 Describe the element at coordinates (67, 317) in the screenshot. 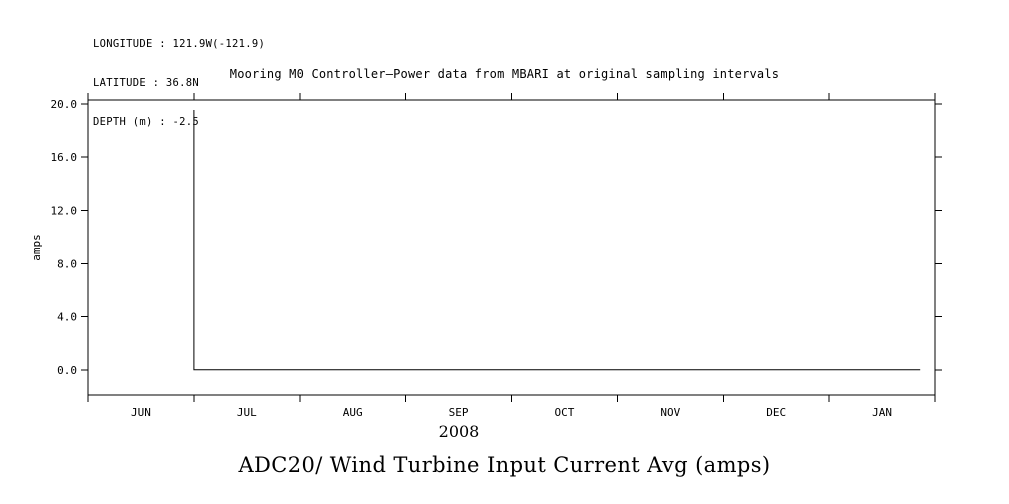

I see `y-tick-label: 4.0` at that location.